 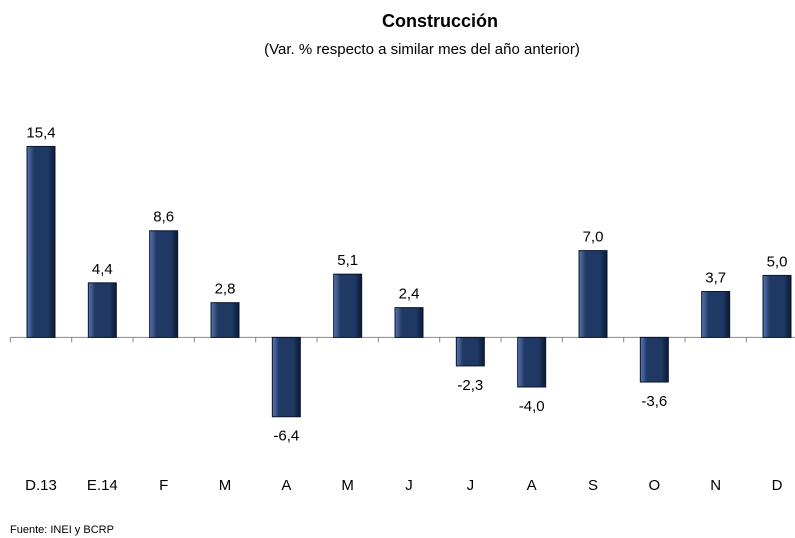 What do you see at coordinates (163, 217) in the screenshot?
I see `value-label: 8,6` at bounding box center [163, 217].